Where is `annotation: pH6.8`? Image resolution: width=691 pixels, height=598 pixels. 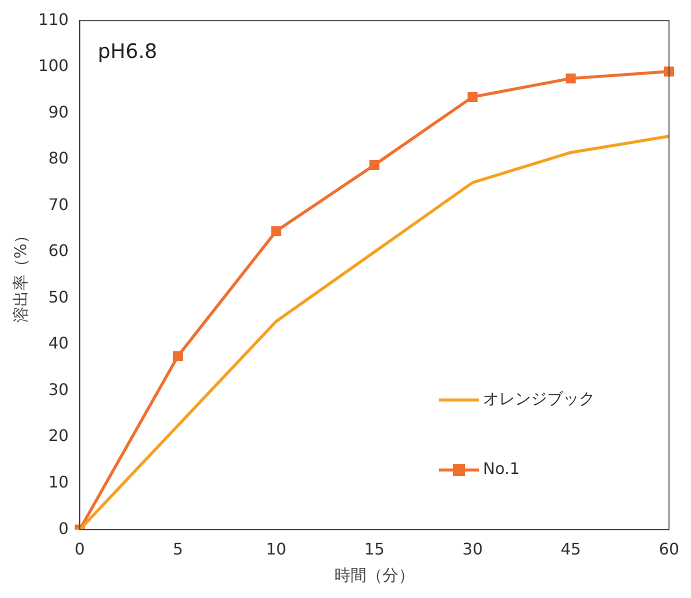 annotation: pH6.8 is located at coordinates (128, 50).